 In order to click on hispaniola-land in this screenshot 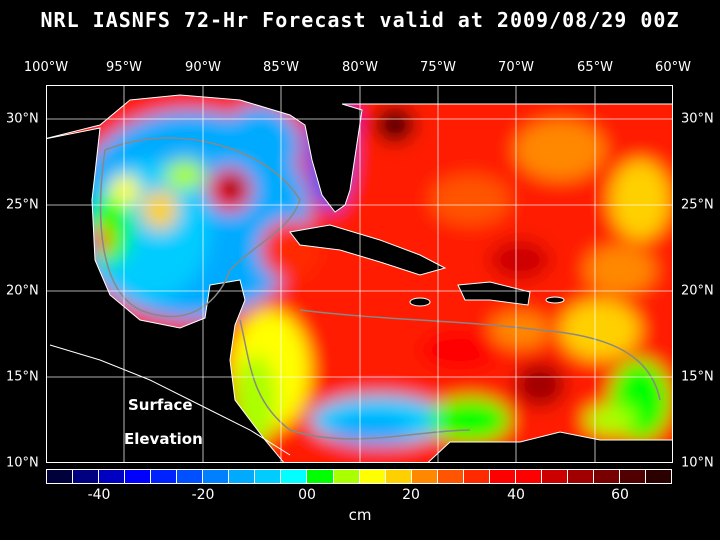, I will do `click(494, 293)`.